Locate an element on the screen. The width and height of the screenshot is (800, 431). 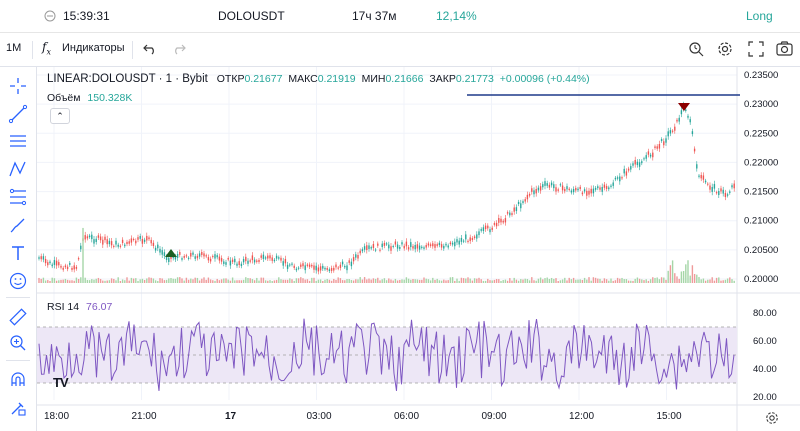
minus-circle-icon is located at coordinates (50, 16).